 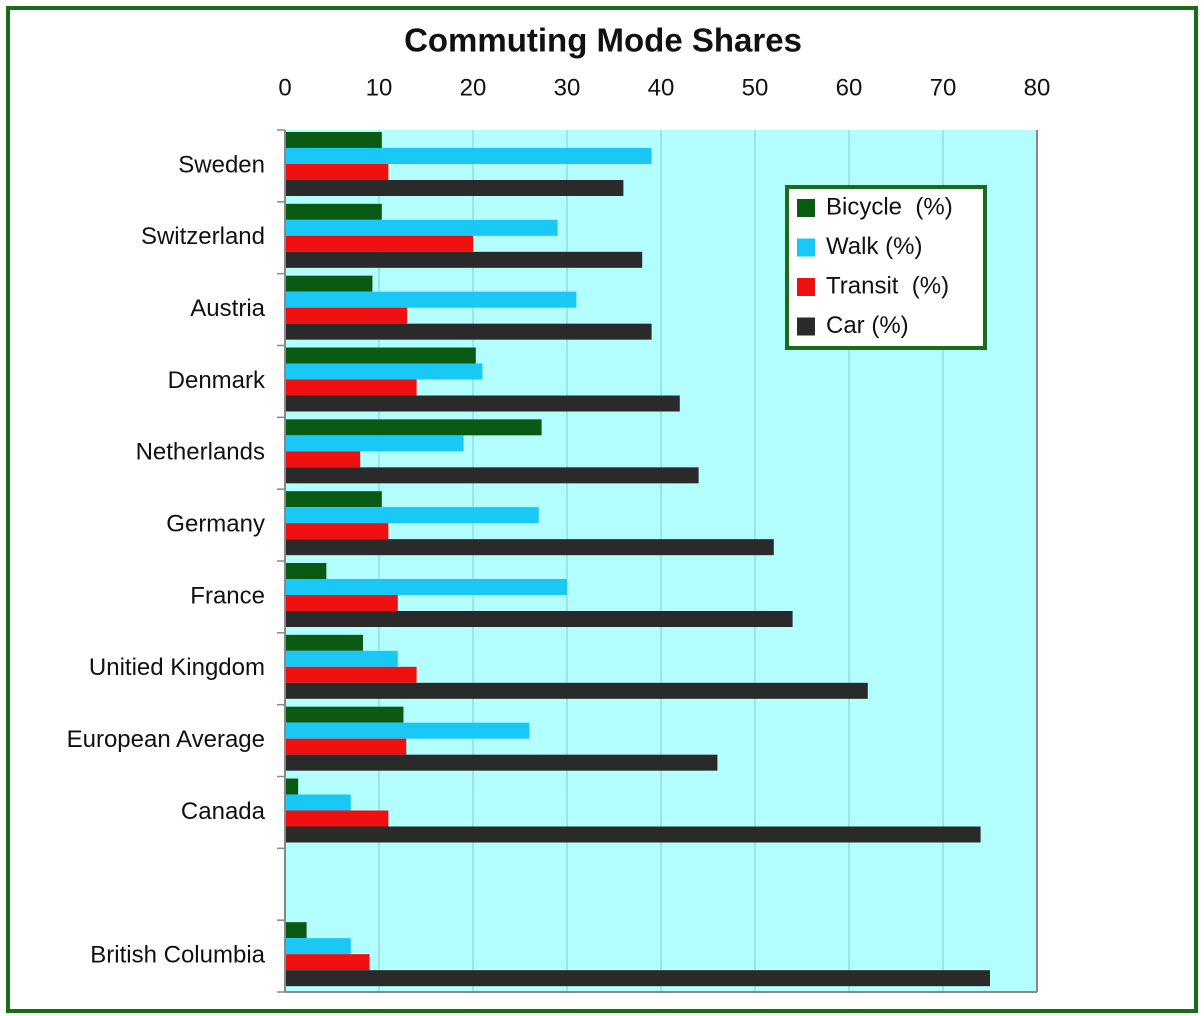 What do you see at coordinates (200, 452) in the screenshot?
I see `y-tick-label: Netherlands` at bounding box center [200, 452].